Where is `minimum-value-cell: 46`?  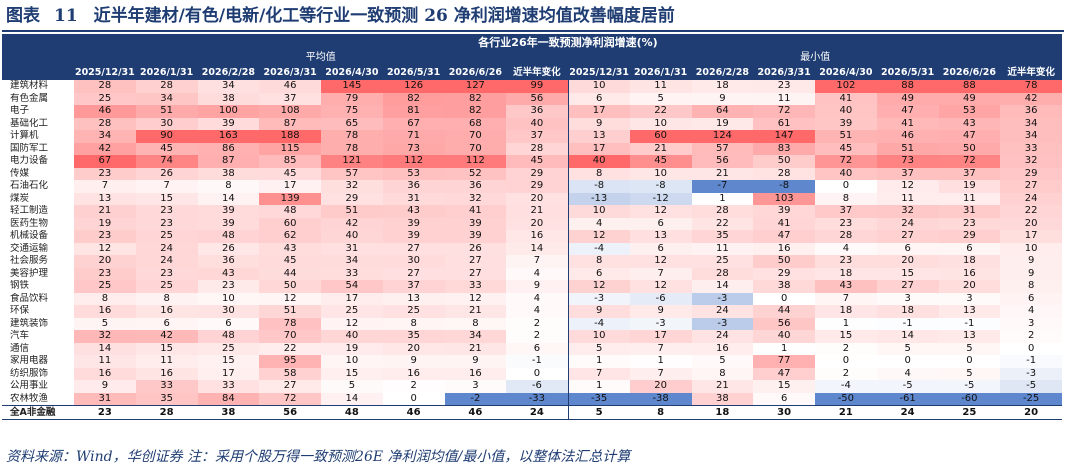 minimum-value-cell: 46 is located at coordinates (907, 136).